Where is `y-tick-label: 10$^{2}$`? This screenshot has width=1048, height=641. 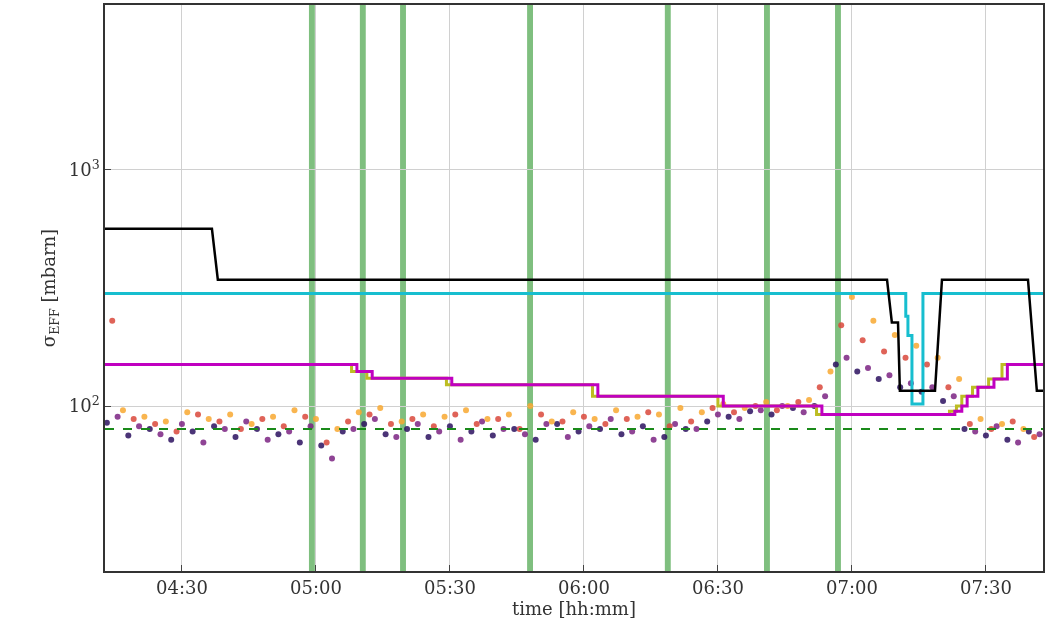 y-tick-label: 10$^{2}$ is located at coordinates (84, 404).